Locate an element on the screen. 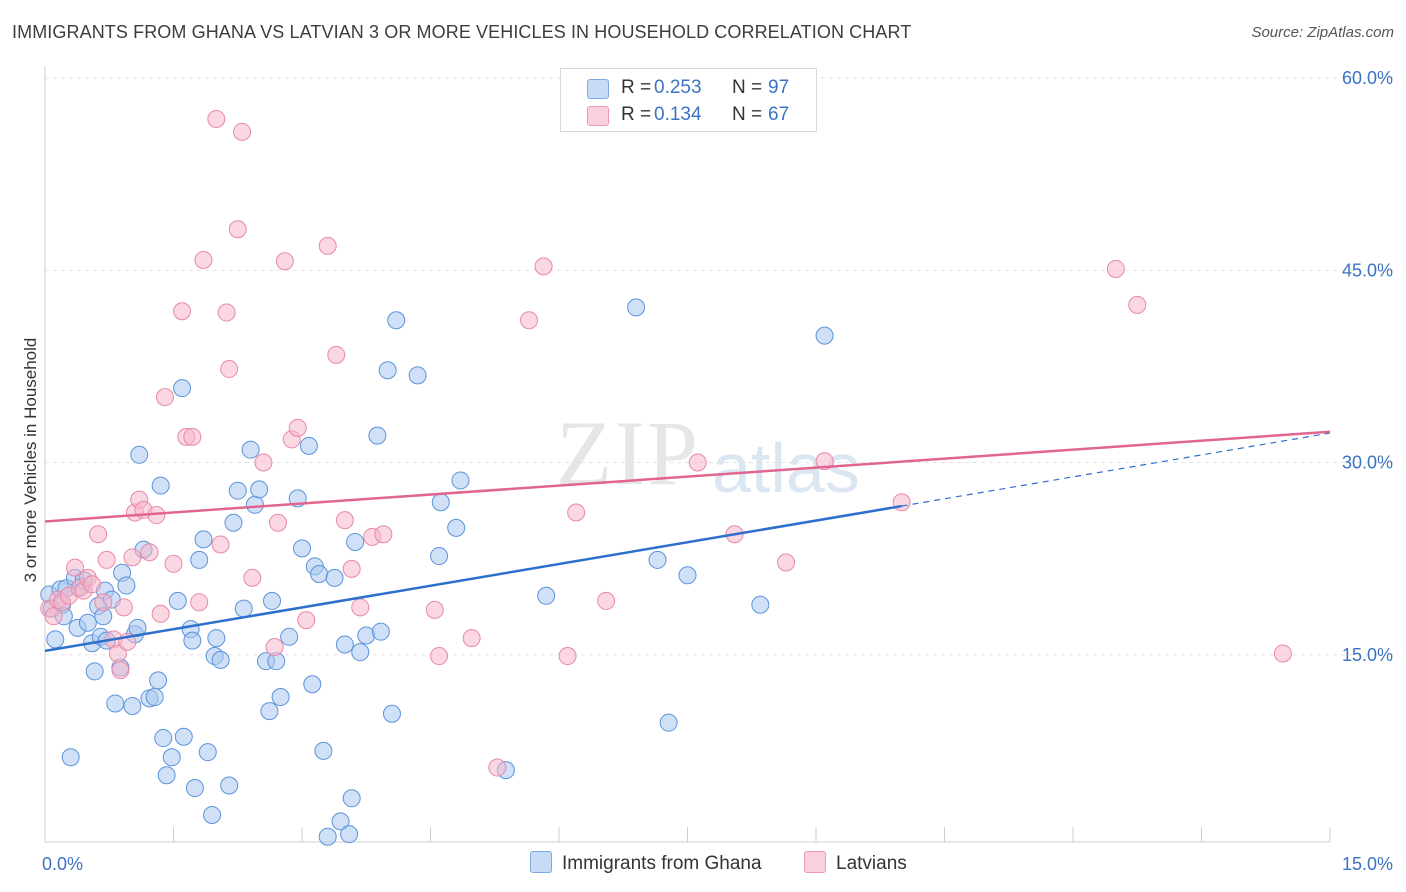  legend-r-value: 0.253 is located at coordinates (678, 87).